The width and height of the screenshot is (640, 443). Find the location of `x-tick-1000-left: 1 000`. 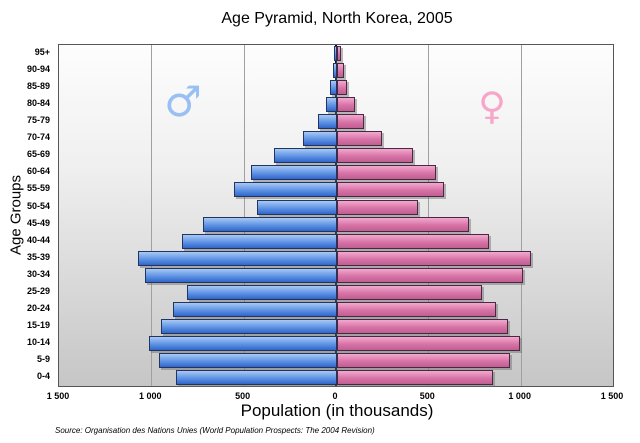

x-tick-1000-left: 1 000 is located at coordinates (150, 396).